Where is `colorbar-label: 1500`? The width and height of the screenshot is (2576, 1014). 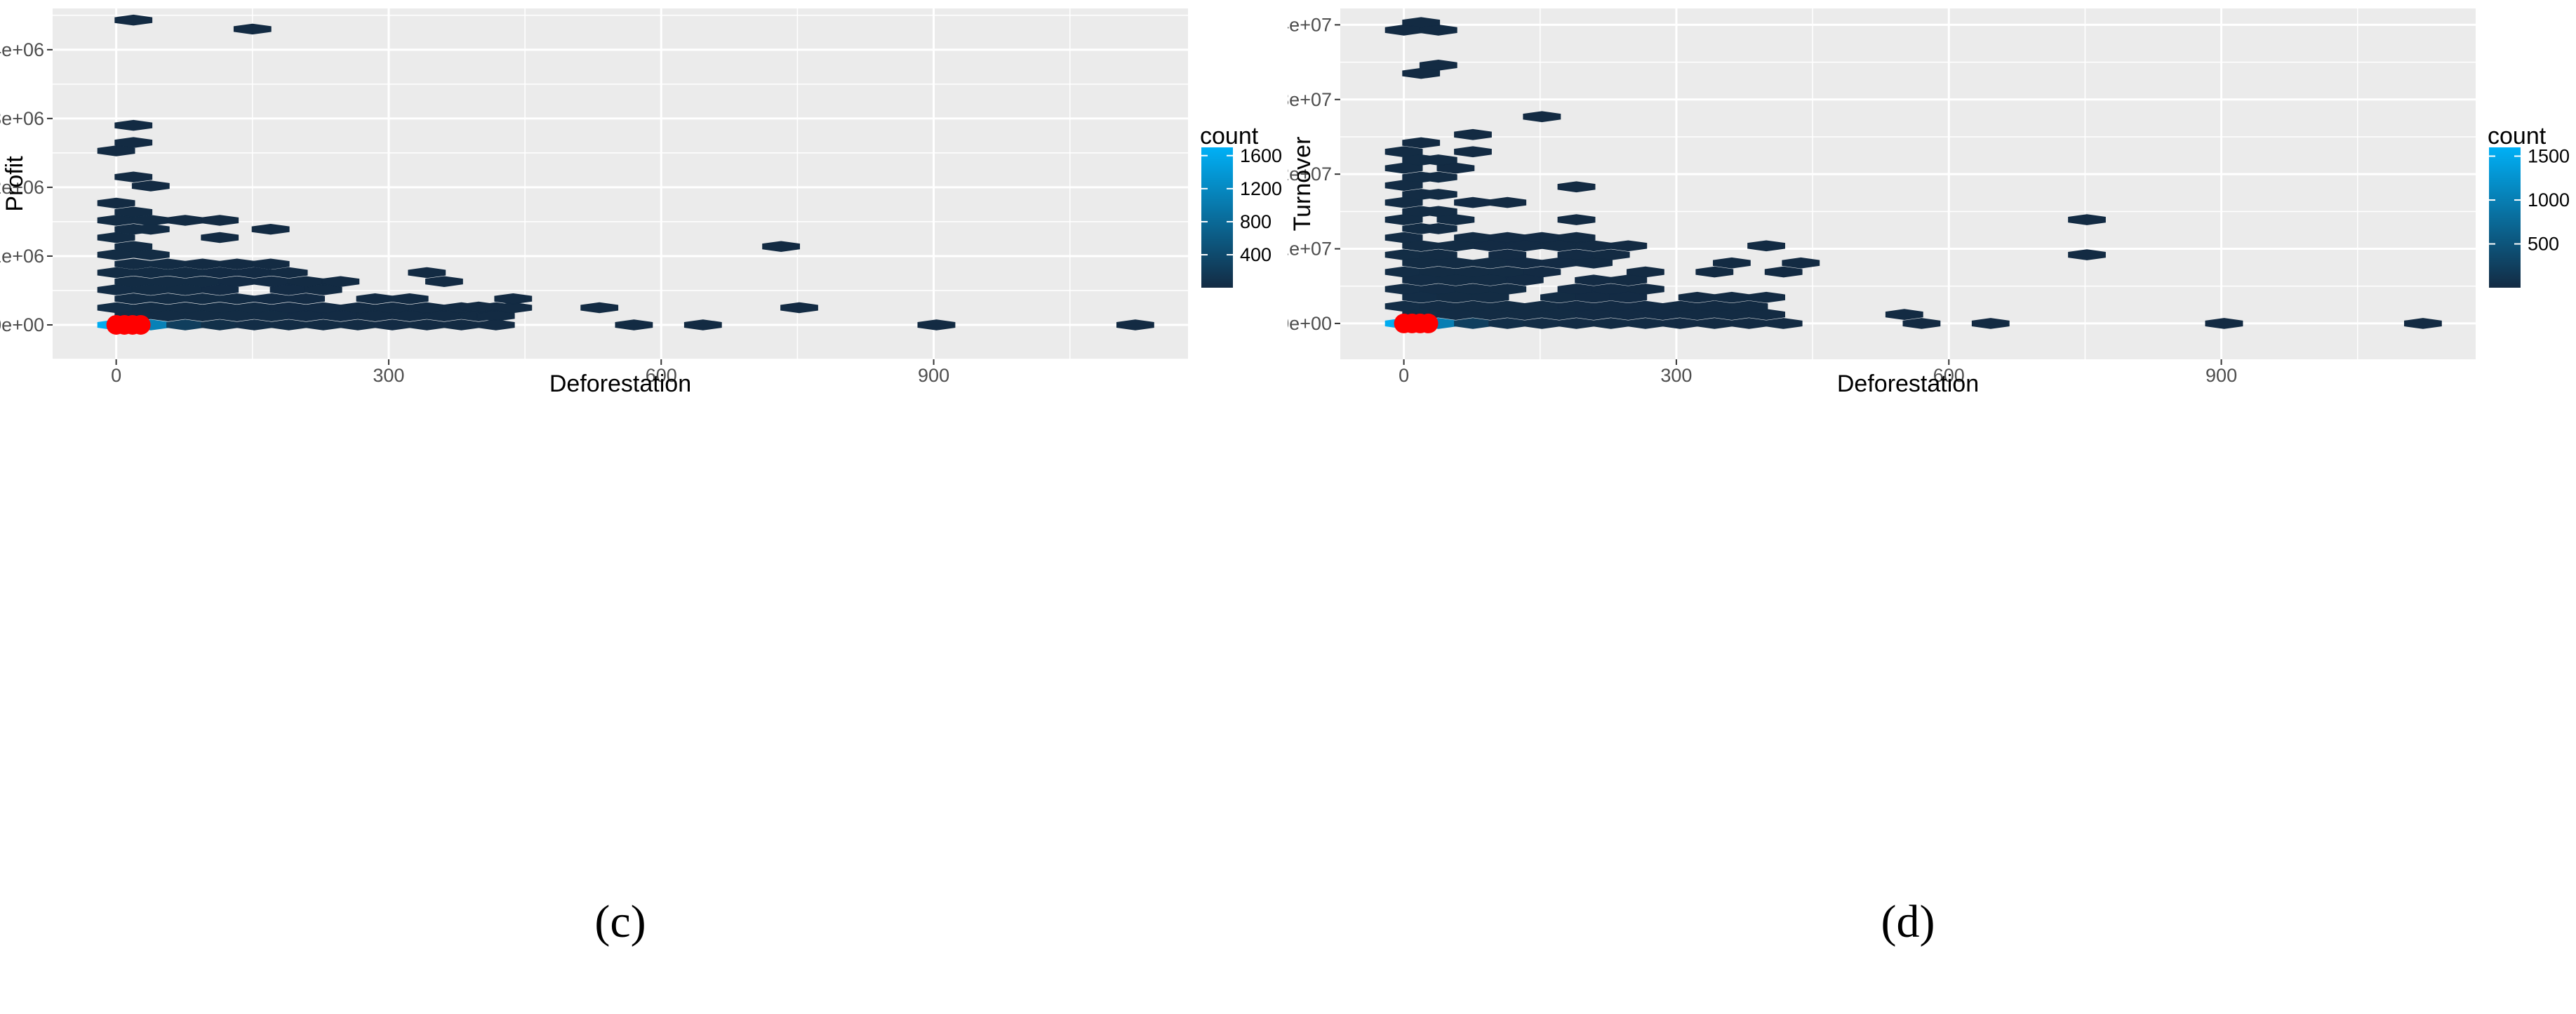
colorbar-label: 1500 is located at coordinates (2549, 156).